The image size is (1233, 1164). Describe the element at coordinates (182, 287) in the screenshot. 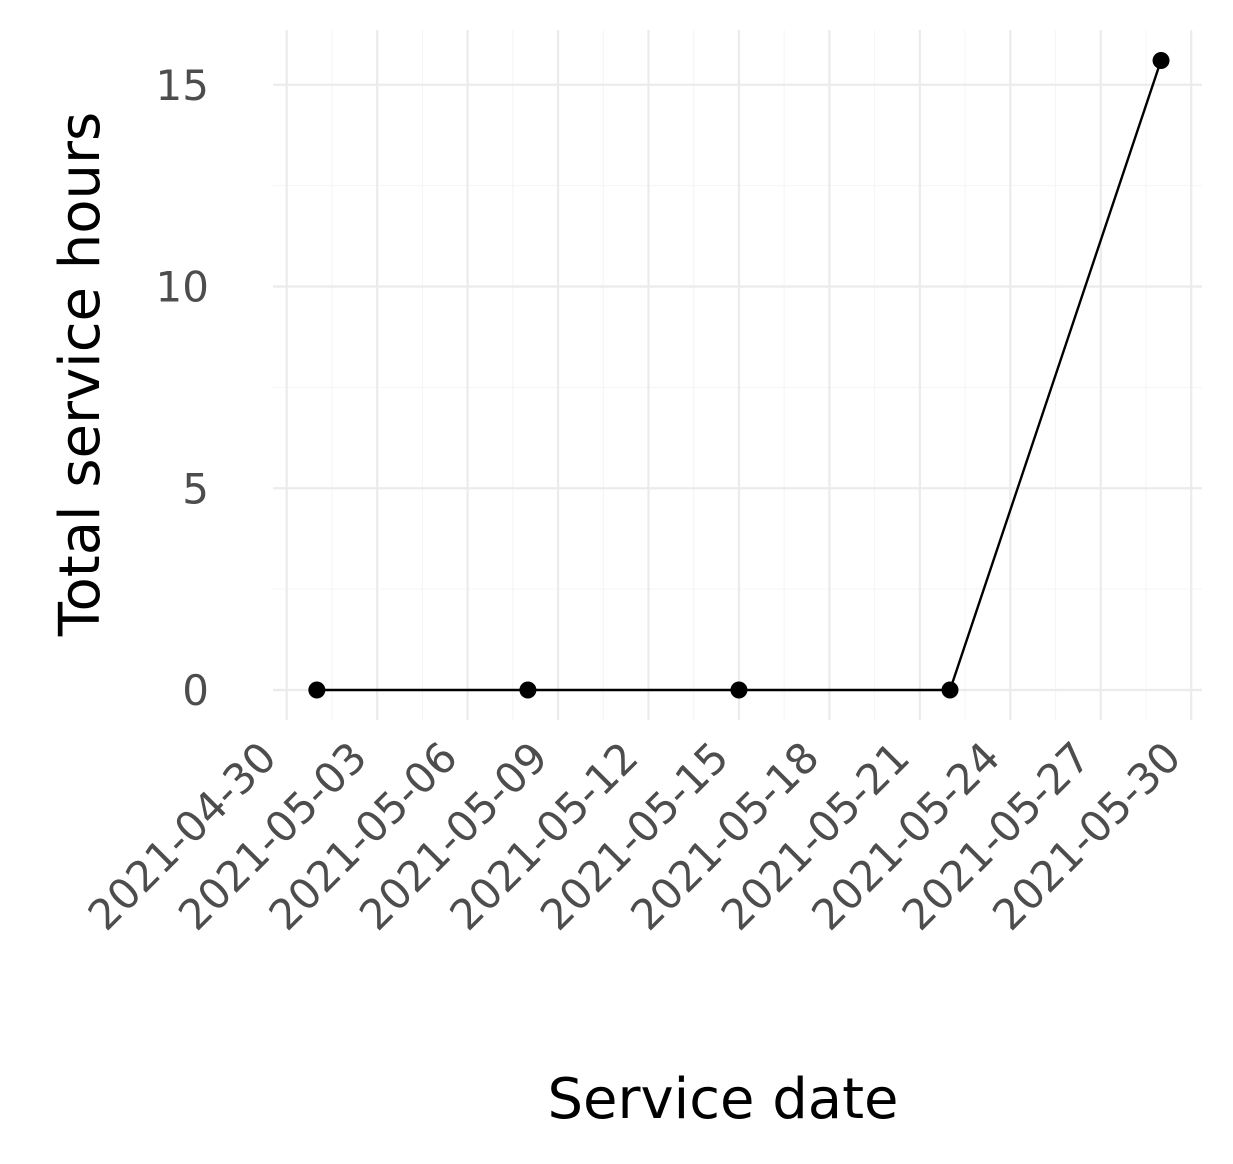

I see `y-tick-label: 10` at that location.